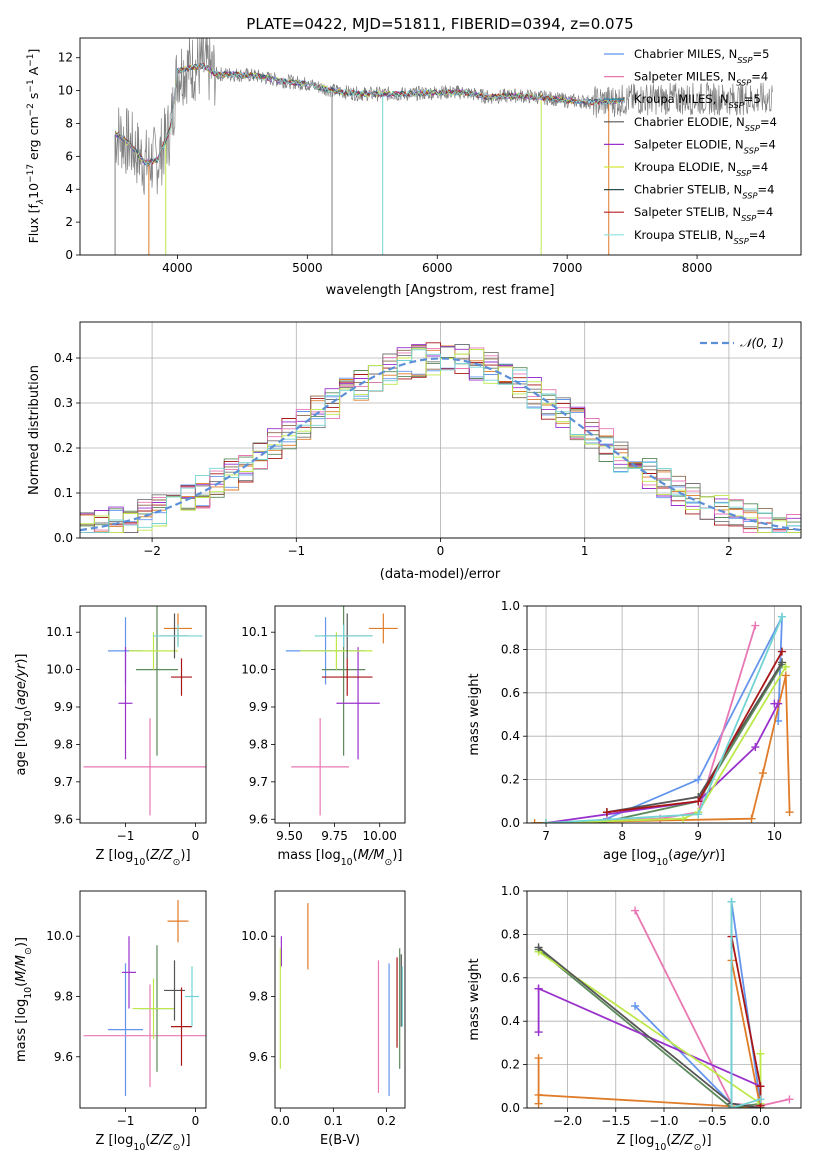 The height and width of the screenshot is (1170, 819). I want to click on age-vs-Z-y-axis-label-part: age/yr, so click(21, 683).